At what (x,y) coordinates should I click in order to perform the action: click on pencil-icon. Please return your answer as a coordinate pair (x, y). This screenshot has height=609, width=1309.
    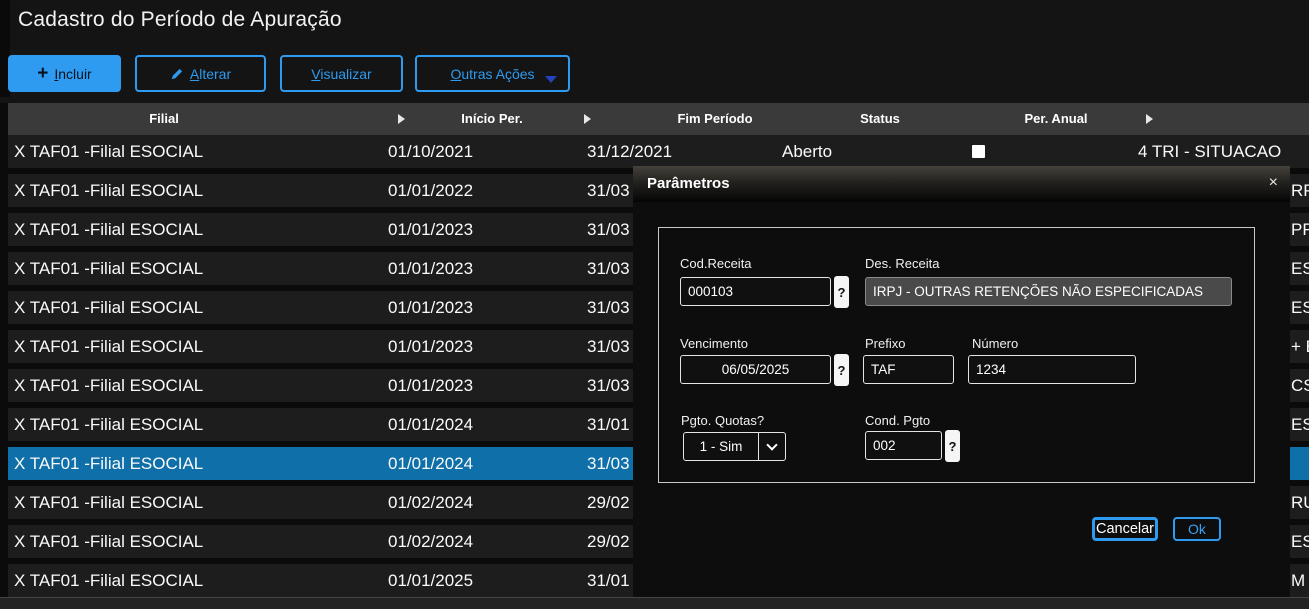
    Looking at the image, I should click on (177, 74).